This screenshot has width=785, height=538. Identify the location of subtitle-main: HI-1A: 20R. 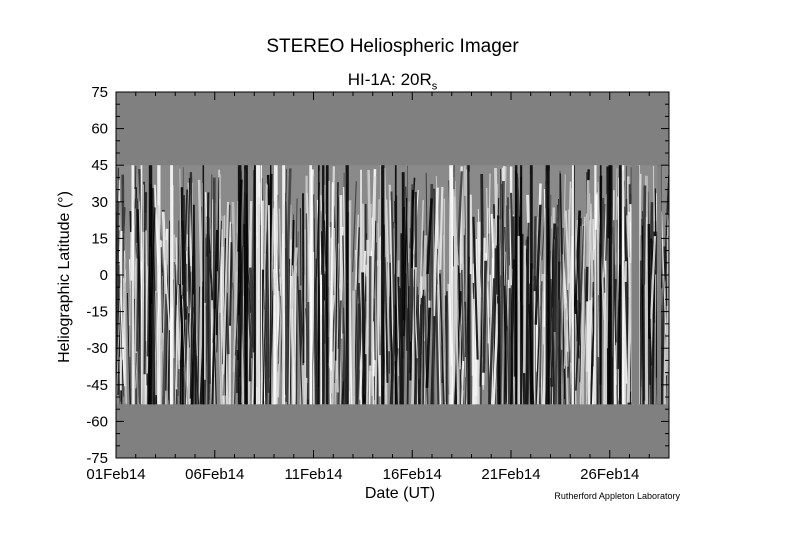
(389, 79).